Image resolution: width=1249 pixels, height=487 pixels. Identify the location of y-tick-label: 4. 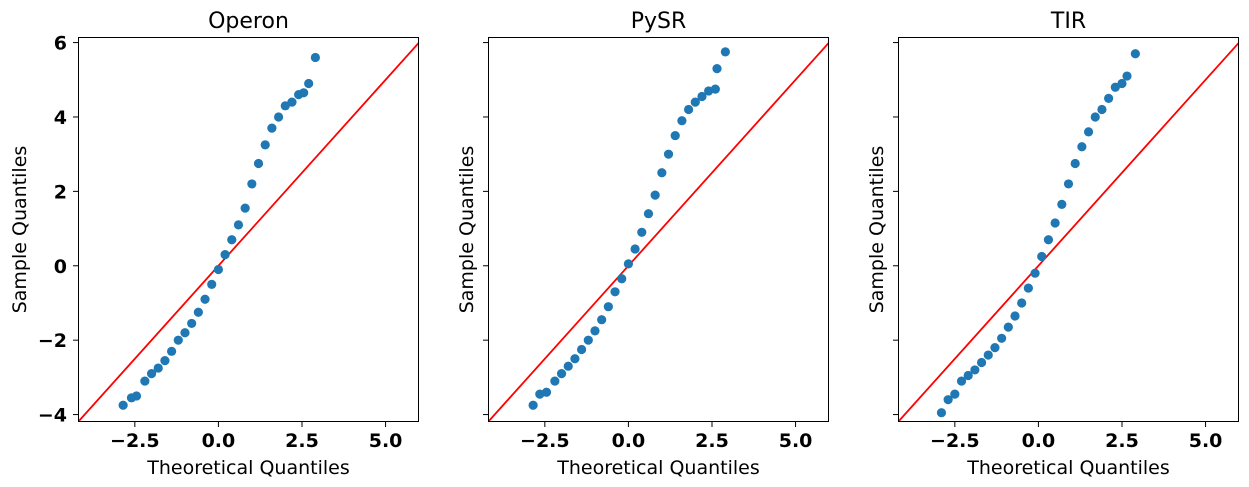
(60, 118).